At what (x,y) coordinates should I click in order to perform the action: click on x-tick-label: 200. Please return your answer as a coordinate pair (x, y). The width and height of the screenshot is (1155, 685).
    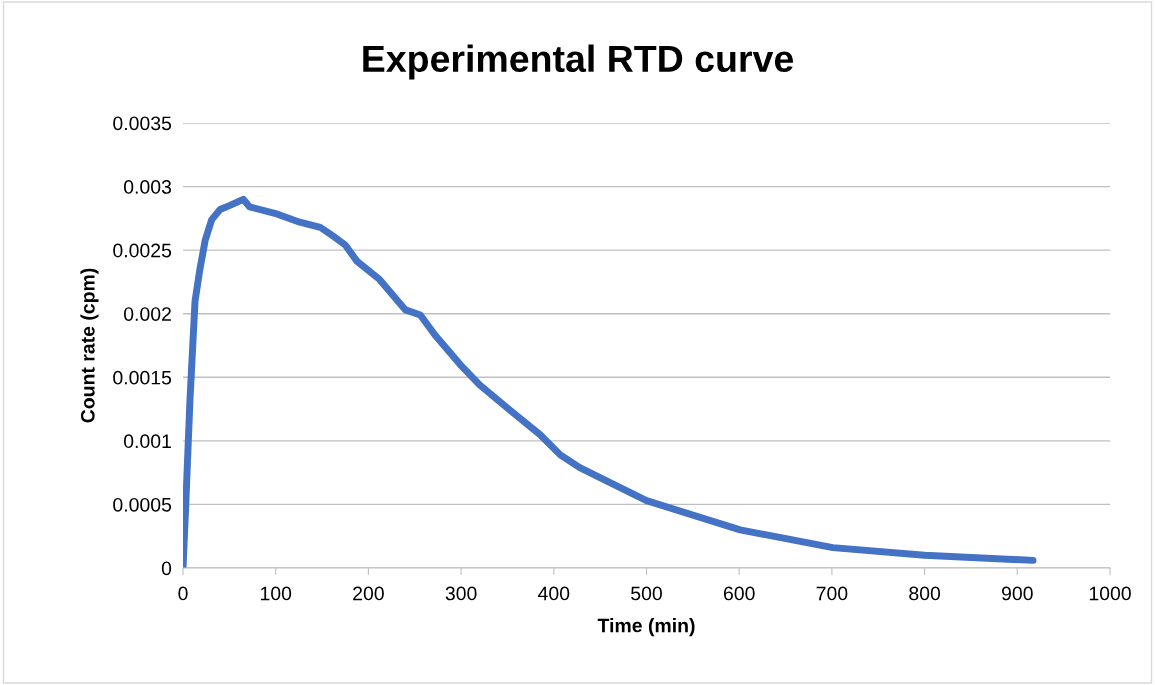
    Looking at the image, I should click on (368, 593).